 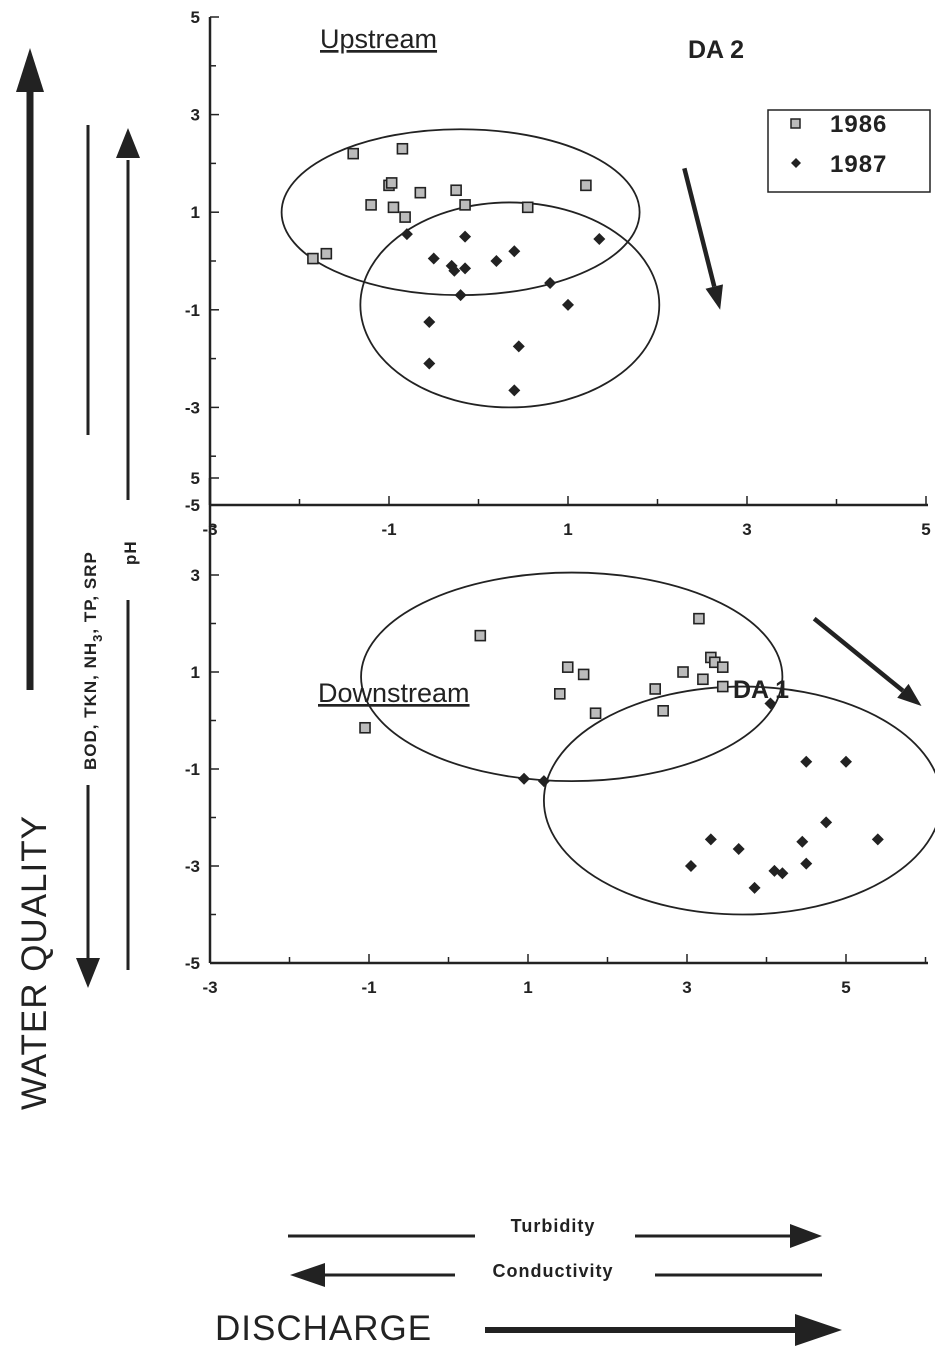 What do you see at coordinates (192, 769) in the screenshot?
I see `y-tick-label: -1` at bounding box center [192, 769].